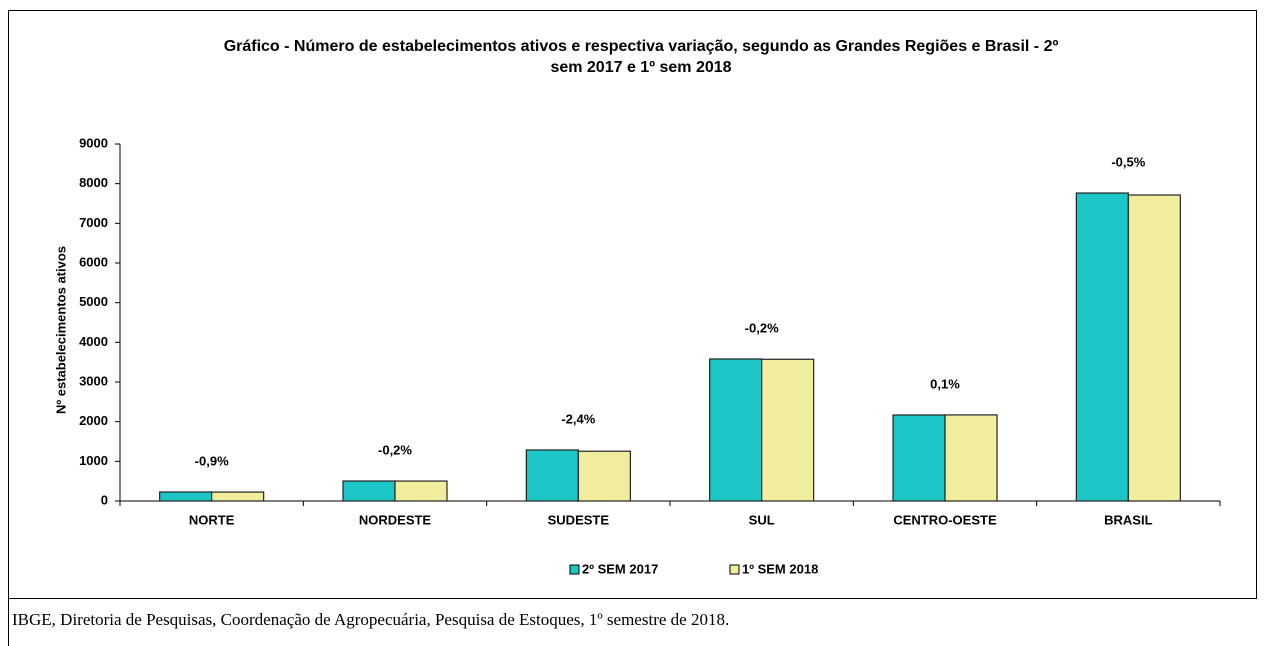 Image resolution: width=1265 pixels, height=646 pixels. What do you see at coordinates (1128, 161) in the screenshot?
I see `annotation: -0,5%` at bounding box center [1128, 161].